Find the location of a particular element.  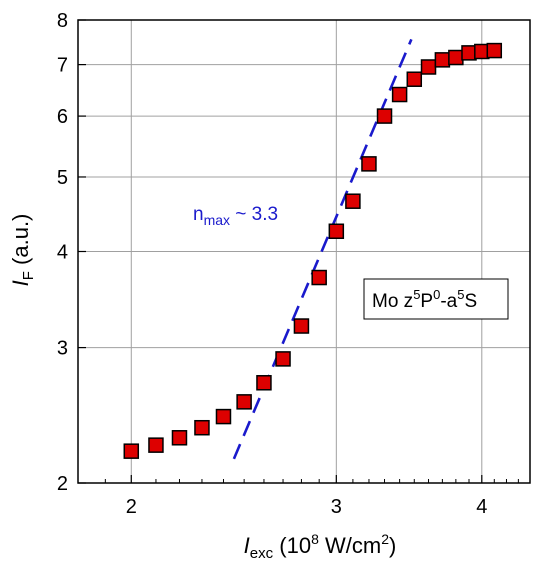

y-axis-label: IF (a.u.) is located at coordinates (22, 250).